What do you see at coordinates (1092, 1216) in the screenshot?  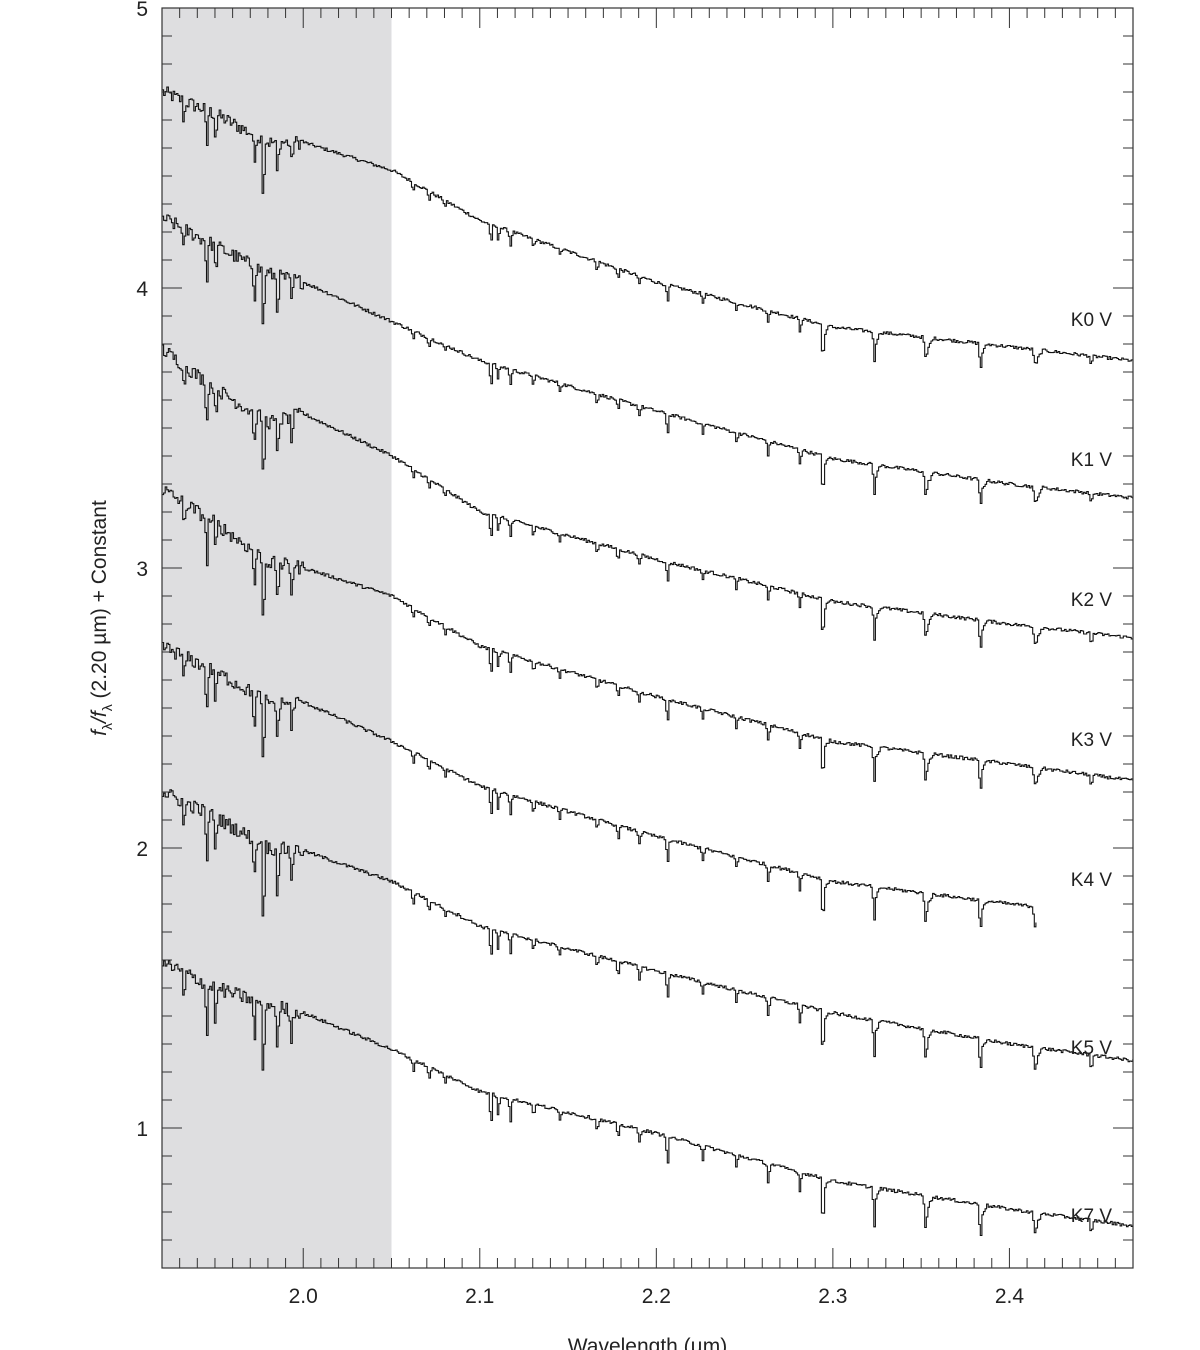 I see `series-label: K7 V` at bounding box center [1092, 1216].